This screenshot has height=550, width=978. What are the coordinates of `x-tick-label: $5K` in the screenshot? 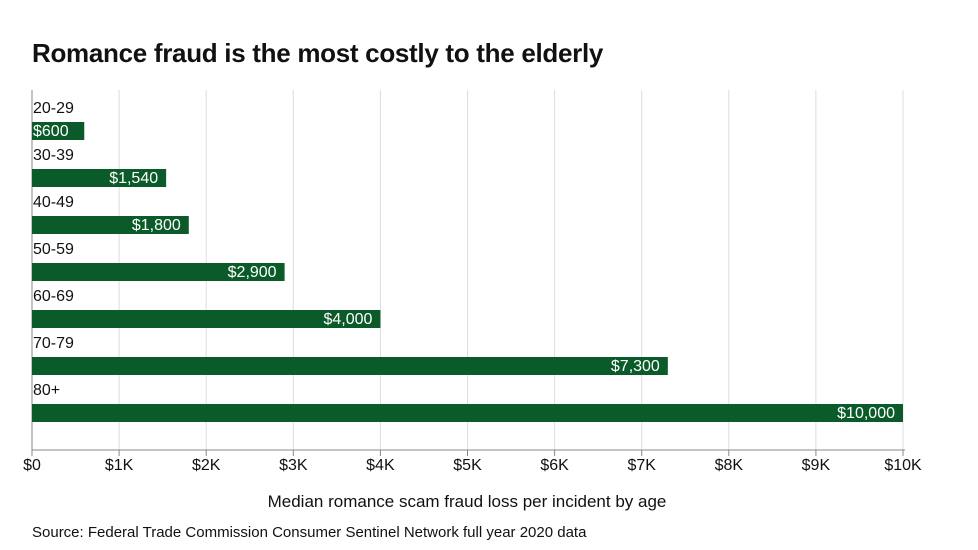 It's located at (467, 465).